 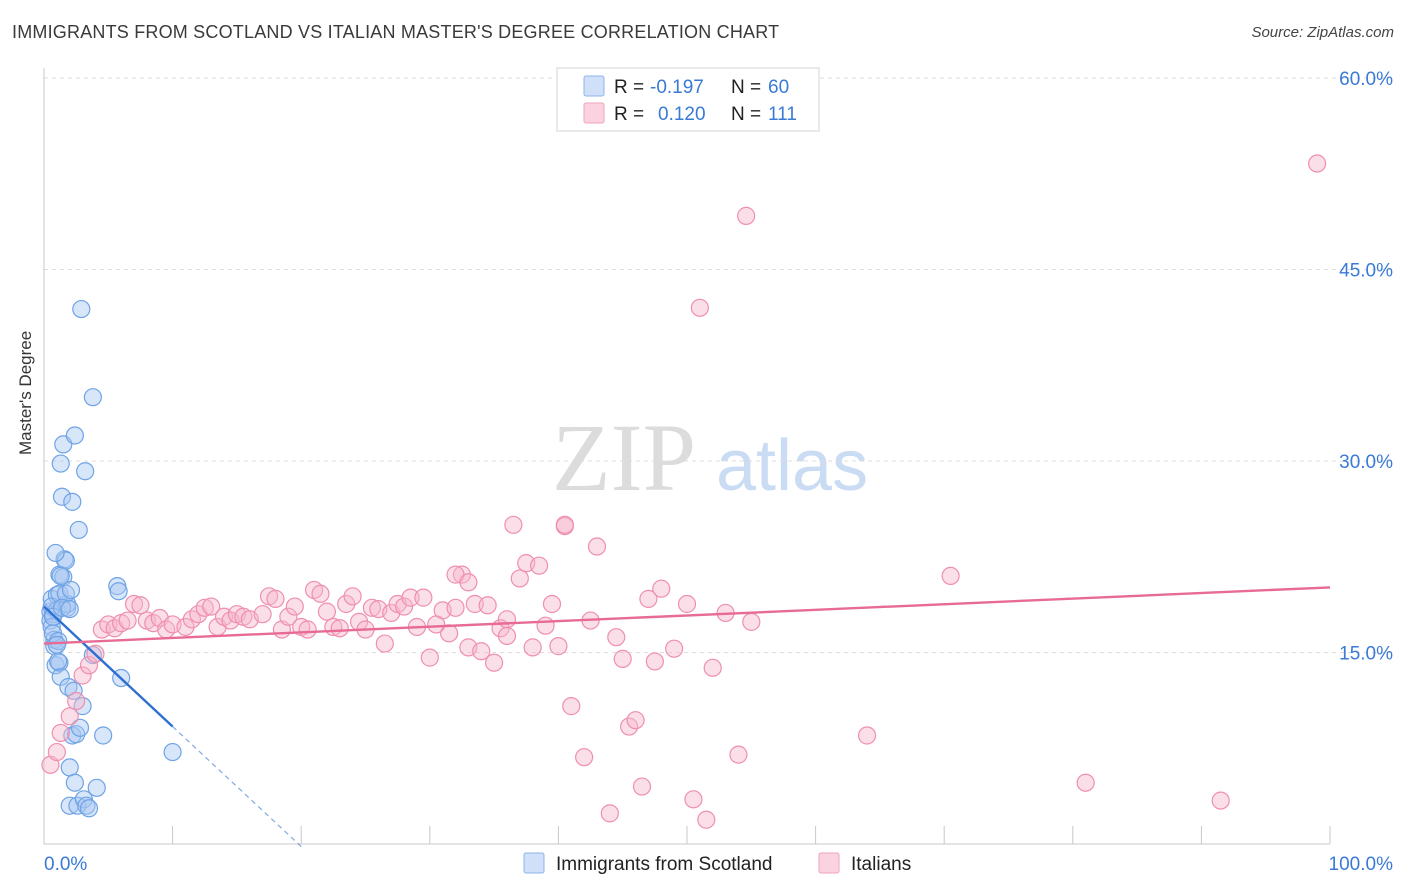 I want to click on bottom-legend: Immigrants from Scotland Italians, so click(x=717, y=863).